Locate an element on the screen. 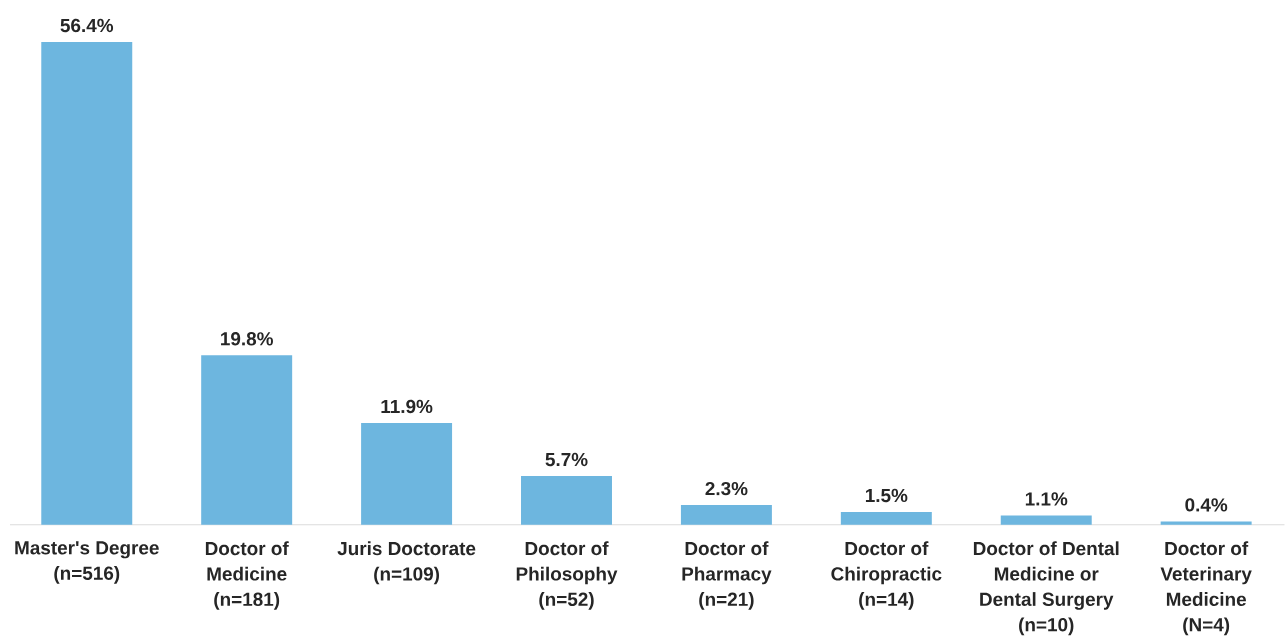 The width and height of the screenshot is (1285, 644). data-label: 1.5% is located at coordinates (886, 495).